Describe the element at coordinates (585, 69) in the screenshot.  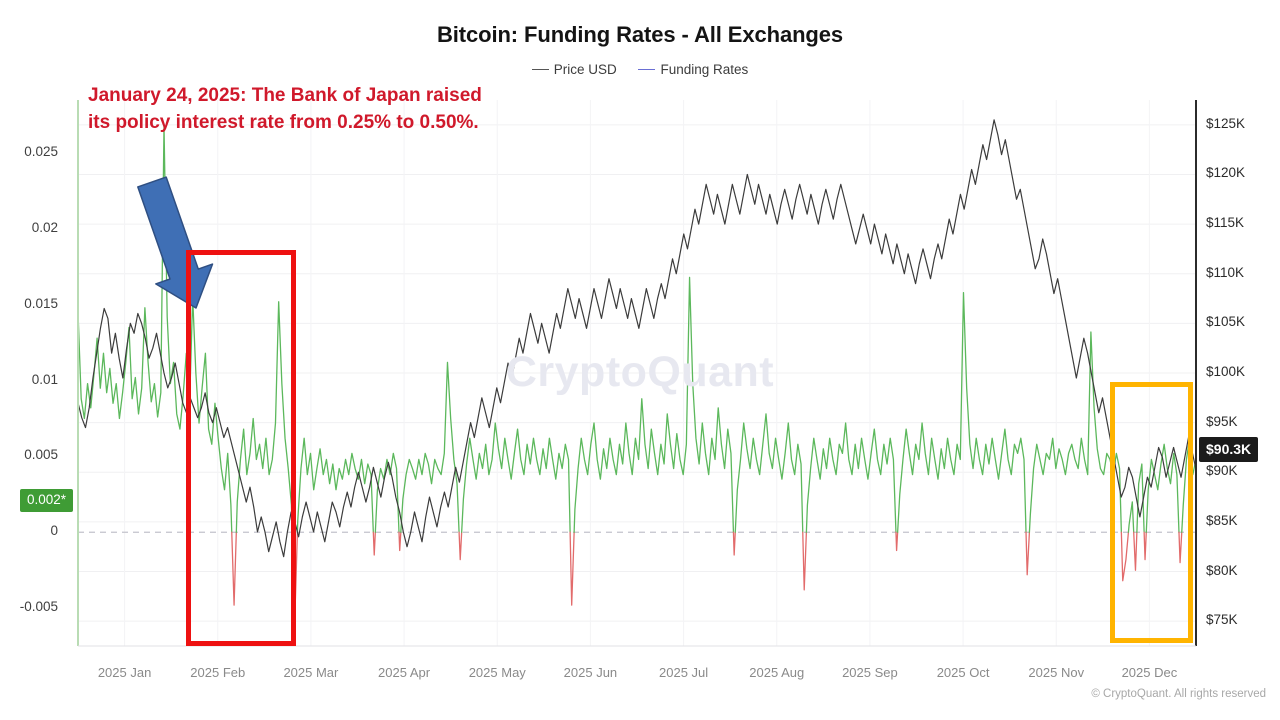
I see `legend-label-price: Price USD` at that location.